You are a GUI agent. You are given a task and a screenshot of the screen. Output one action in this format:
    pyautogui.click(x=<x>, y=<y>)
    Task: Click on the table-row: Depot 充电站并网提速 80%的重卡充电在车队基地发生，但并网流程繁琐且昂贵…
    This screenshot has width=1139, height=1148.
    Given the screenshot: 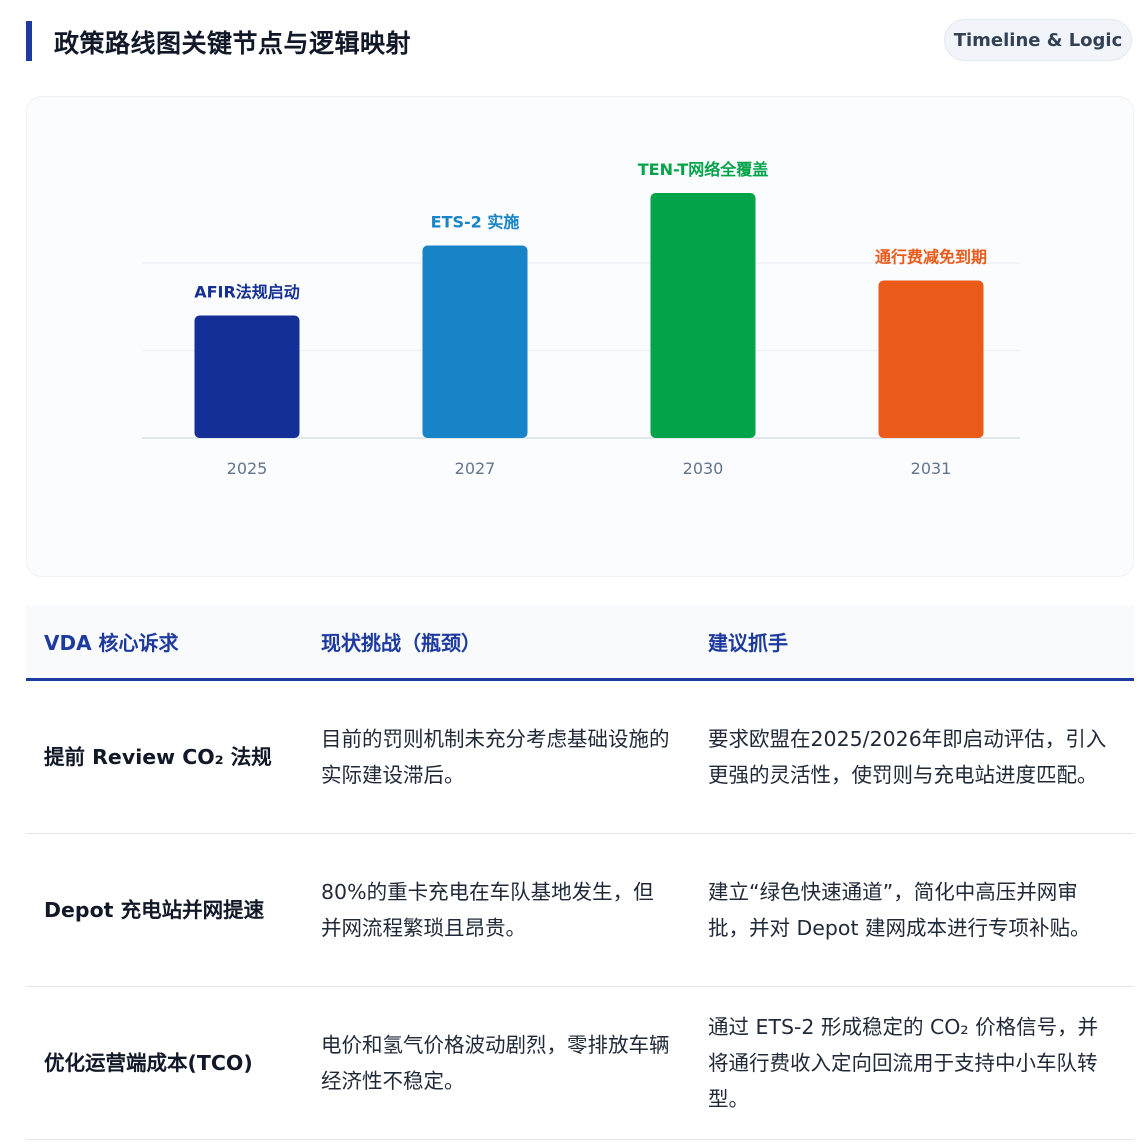 What is the action you would take?
    pyautogui.click(x=580, y=910)
    